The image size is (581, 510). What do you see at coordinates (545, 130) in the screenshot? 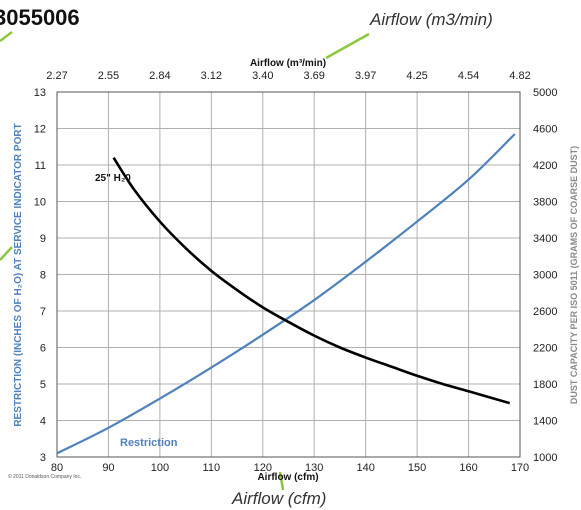
I see `y-right-tick-label: 4600` at bounding box center [545, 130].